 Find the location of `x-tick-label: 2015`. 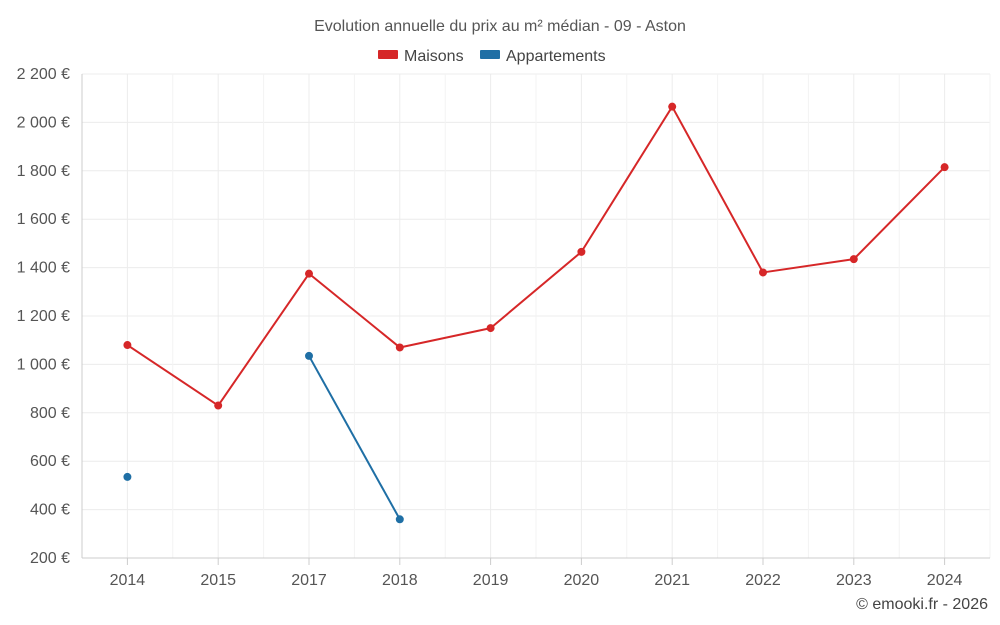

x-tick-label: 2015 is located at coordinates (218, 580).